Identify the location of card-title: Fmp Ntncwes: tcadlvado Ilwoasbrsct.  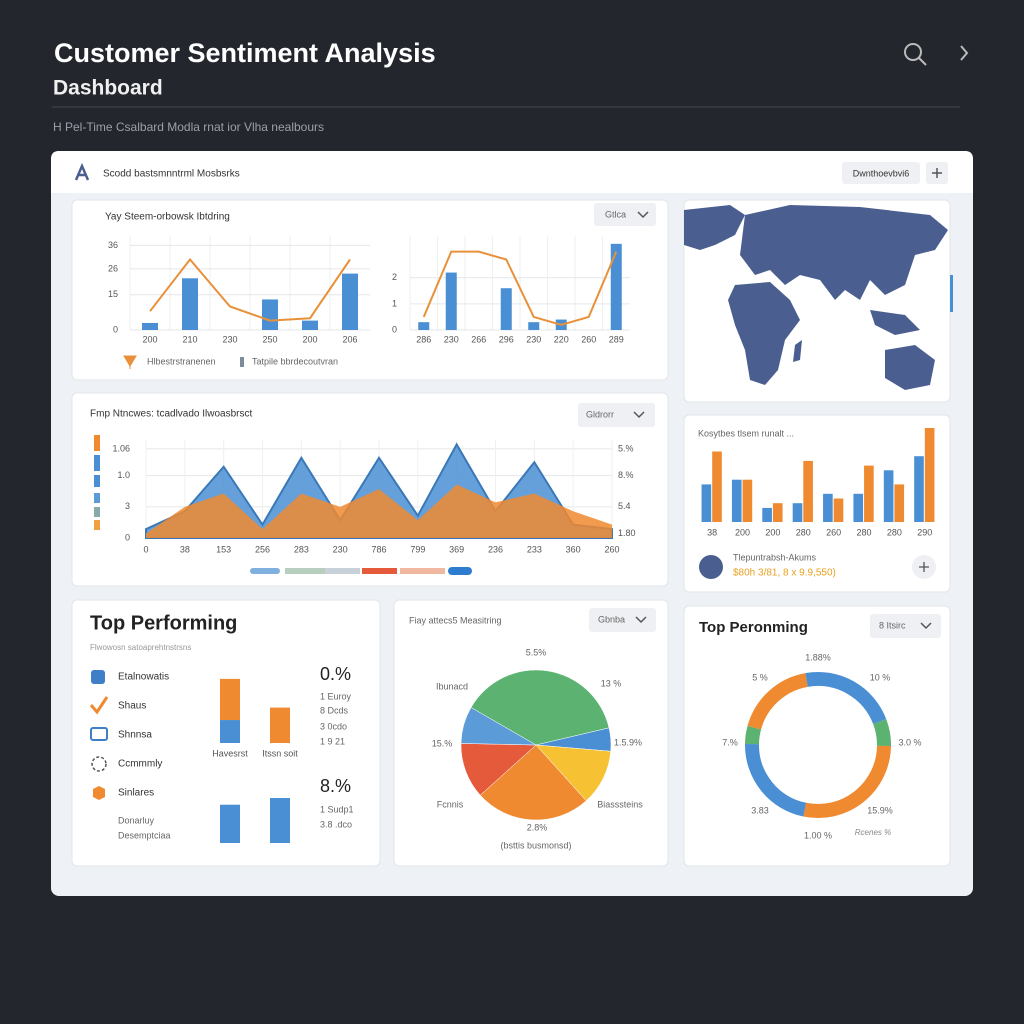
(171, 414).